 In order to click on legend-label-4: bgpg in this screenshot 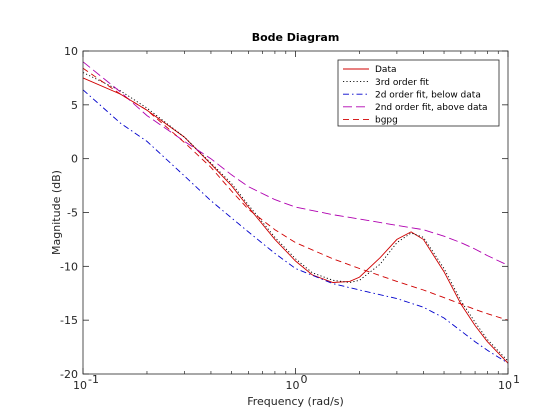, I will do `click(386, 121)`.